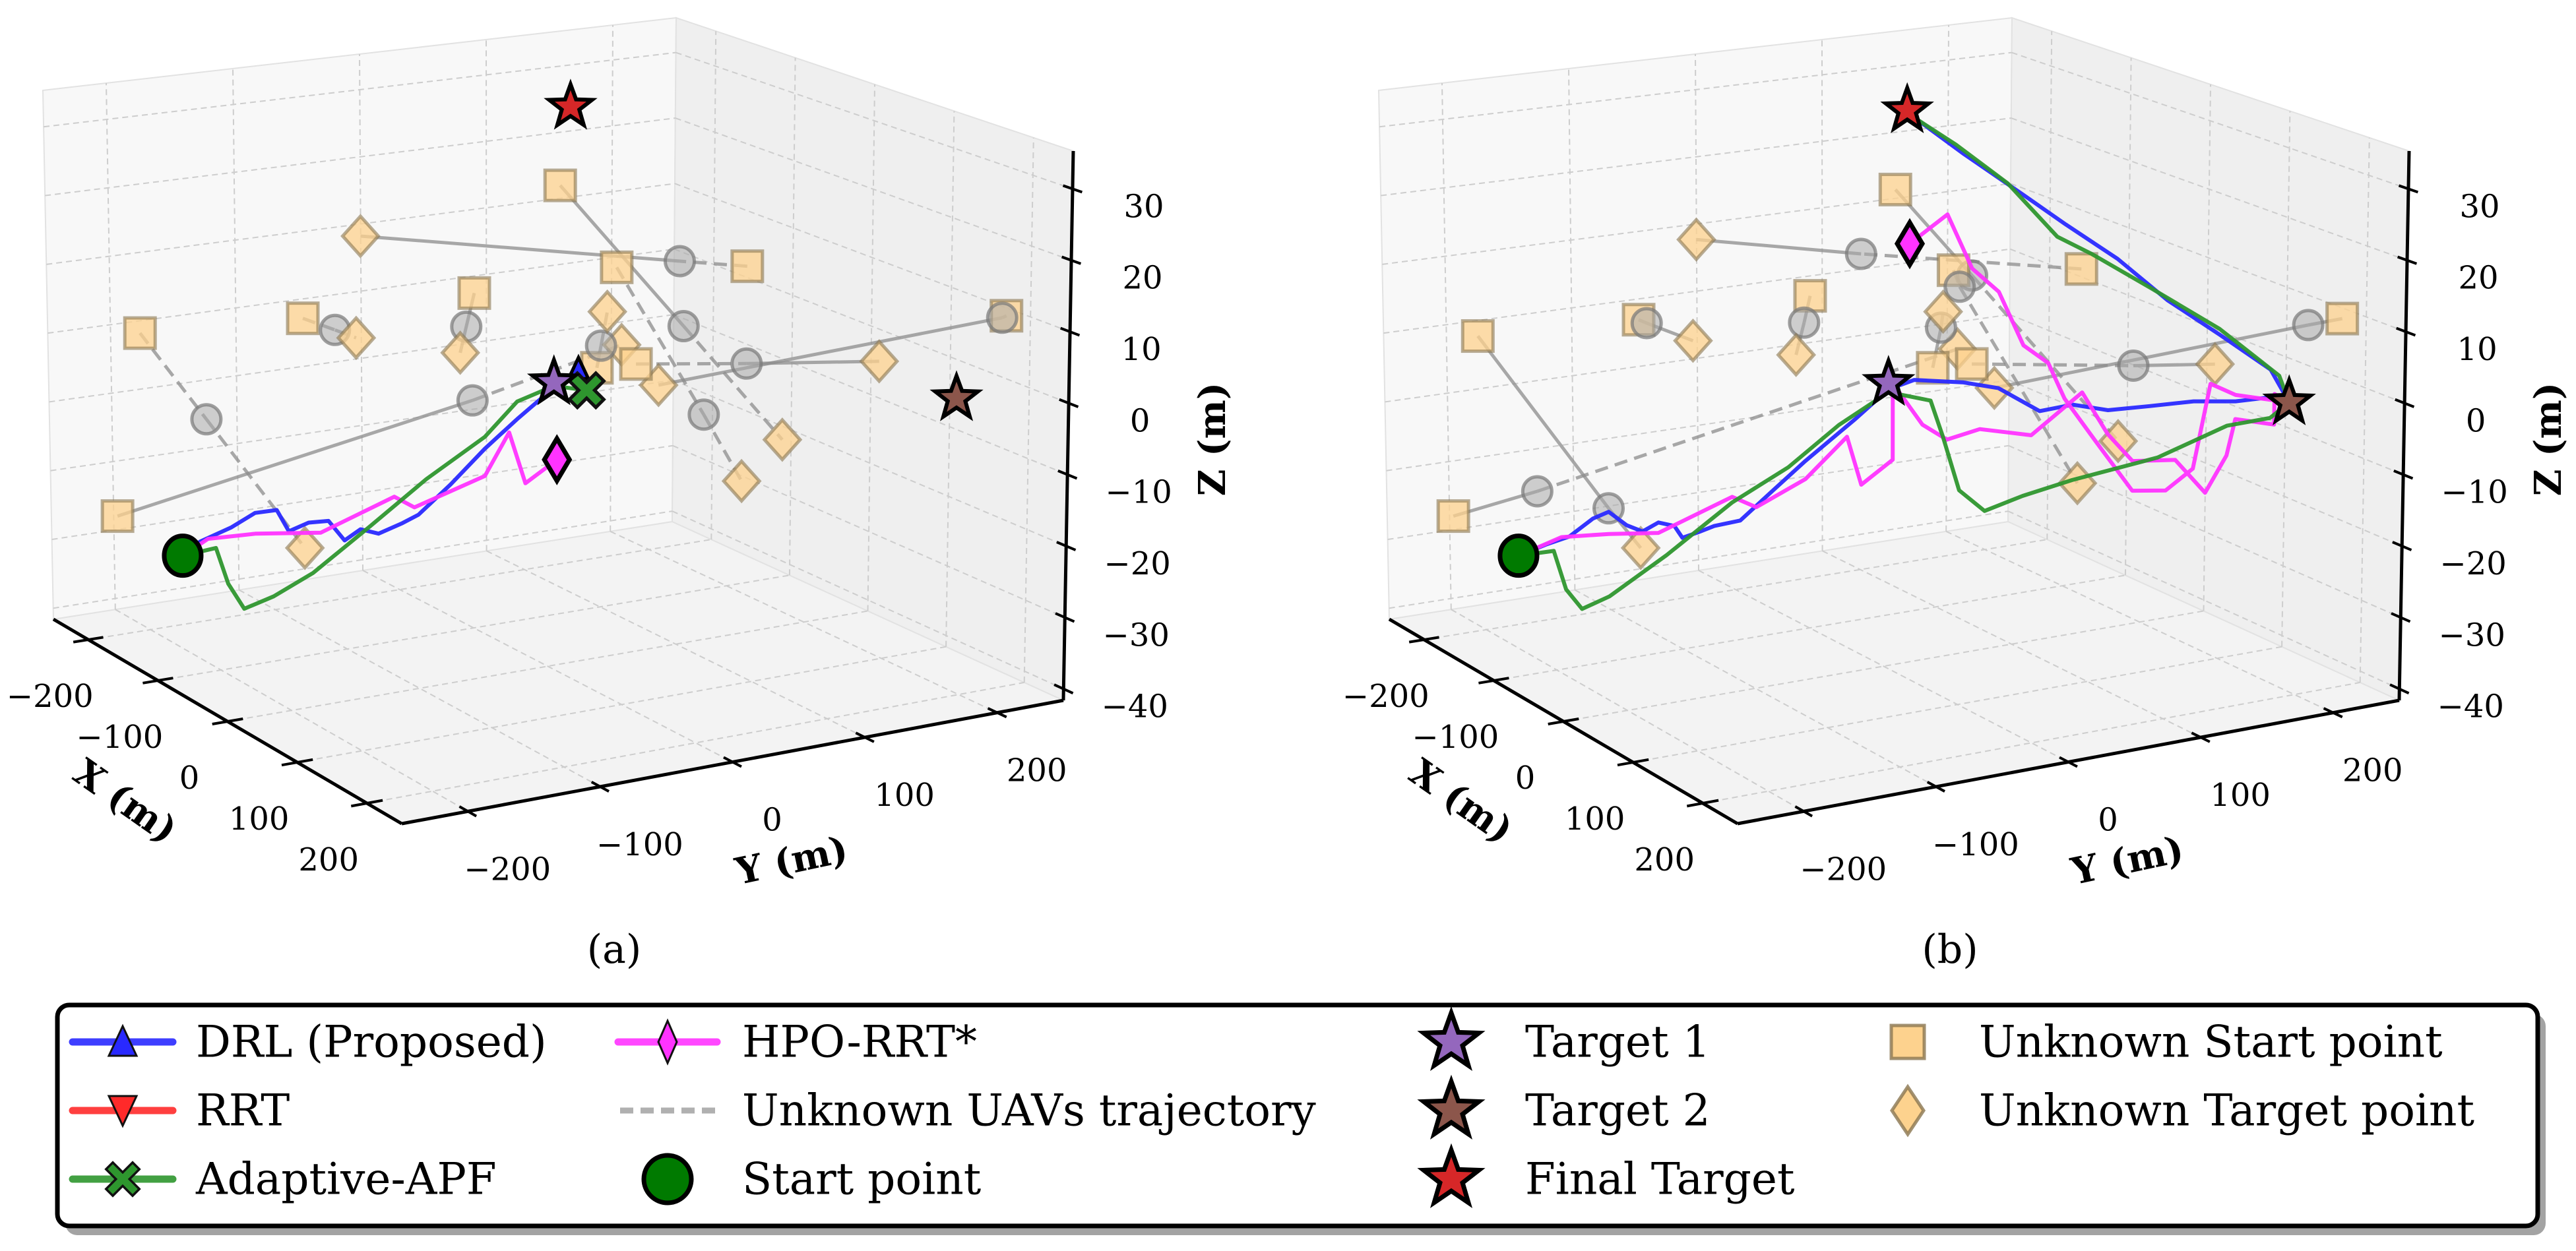  What do you see at coordinates (1950, 950) in the screenshot?
I see `panel-caption: (b)` at bounding box center [1950, 950].